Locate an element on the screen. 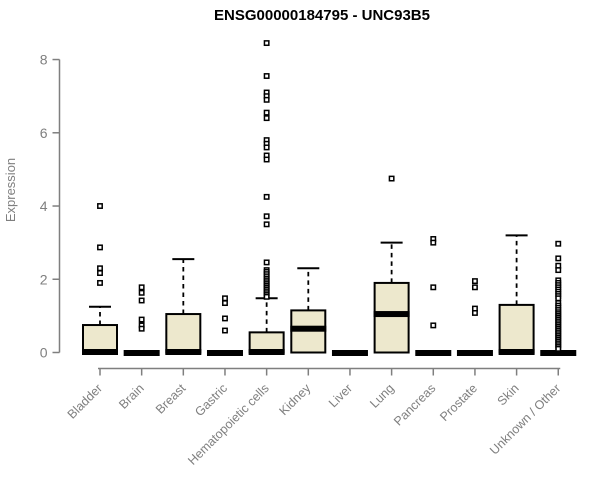  y-tick-label: 2 is located at coordinates (44, 279).